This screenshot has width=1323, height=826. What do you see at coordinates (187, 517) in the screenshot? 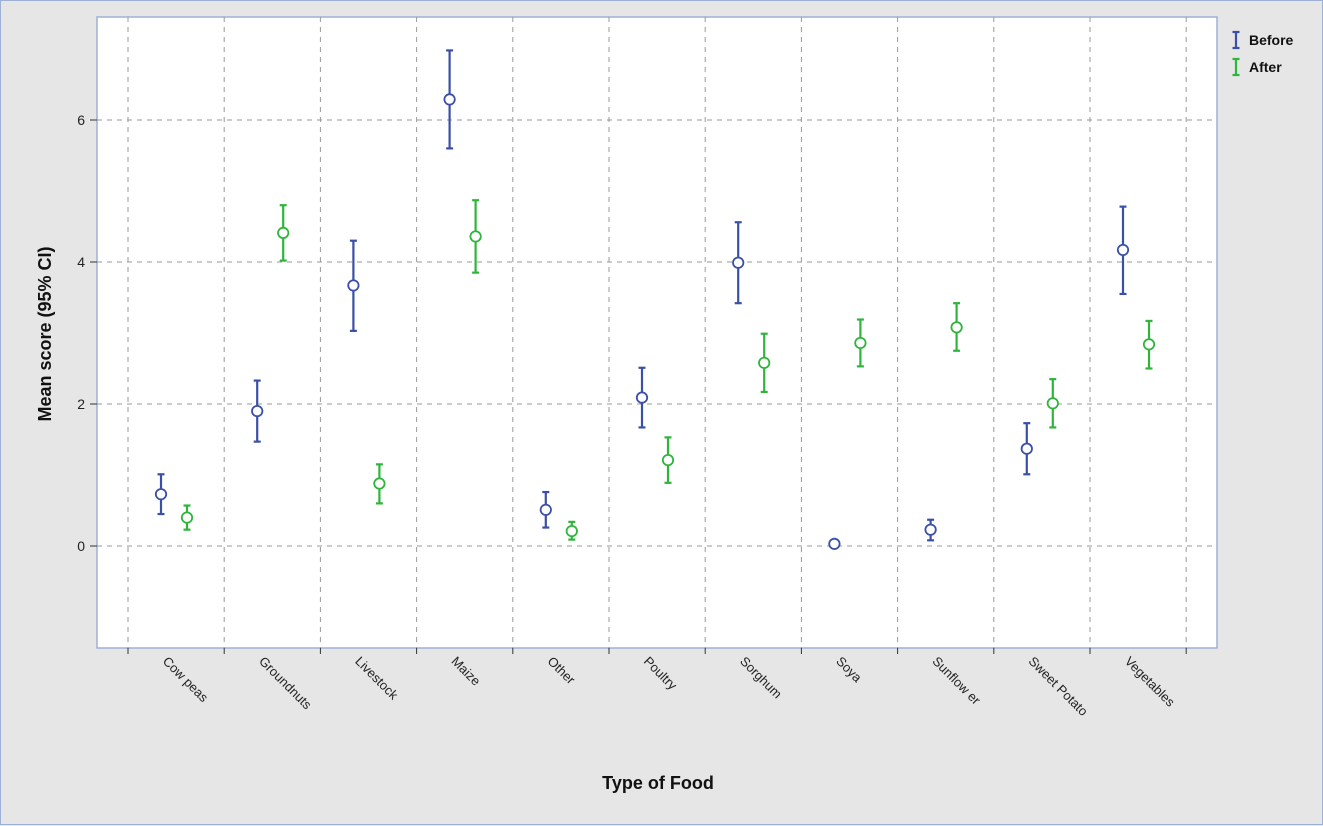
I see `mean-marker-after-cowpeas` at bounding box center [187, 517].